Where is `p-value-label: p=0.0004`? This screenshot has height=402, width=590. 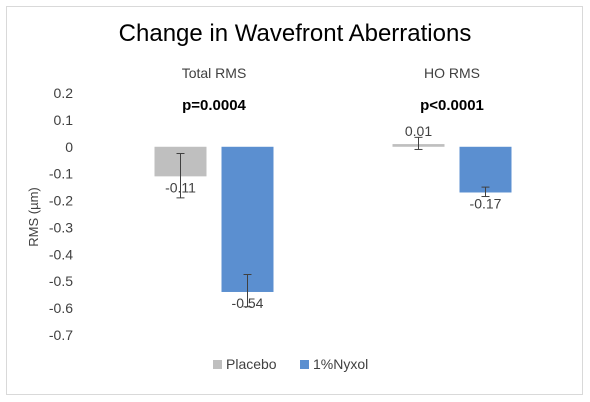 p-value-label: p=0.0004 is located at coordinates (214, 105).